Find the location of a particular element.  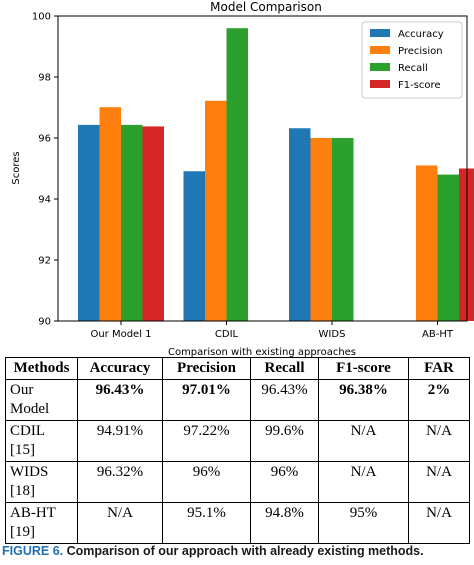

method-cell: AB-HT [19] is located at coordinates (41, 523).